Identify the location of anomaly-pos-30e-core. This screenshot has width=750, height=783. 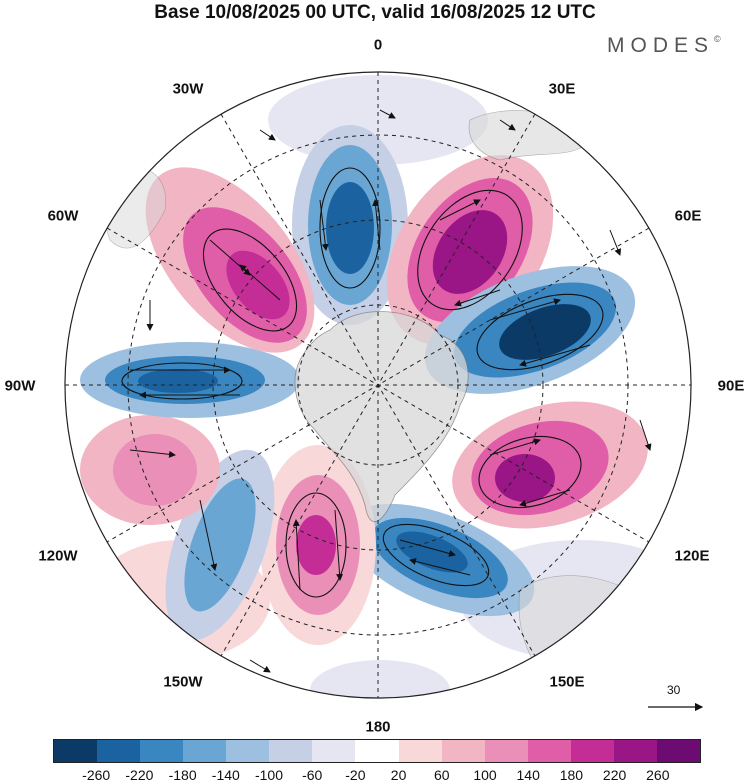
(470, 252).